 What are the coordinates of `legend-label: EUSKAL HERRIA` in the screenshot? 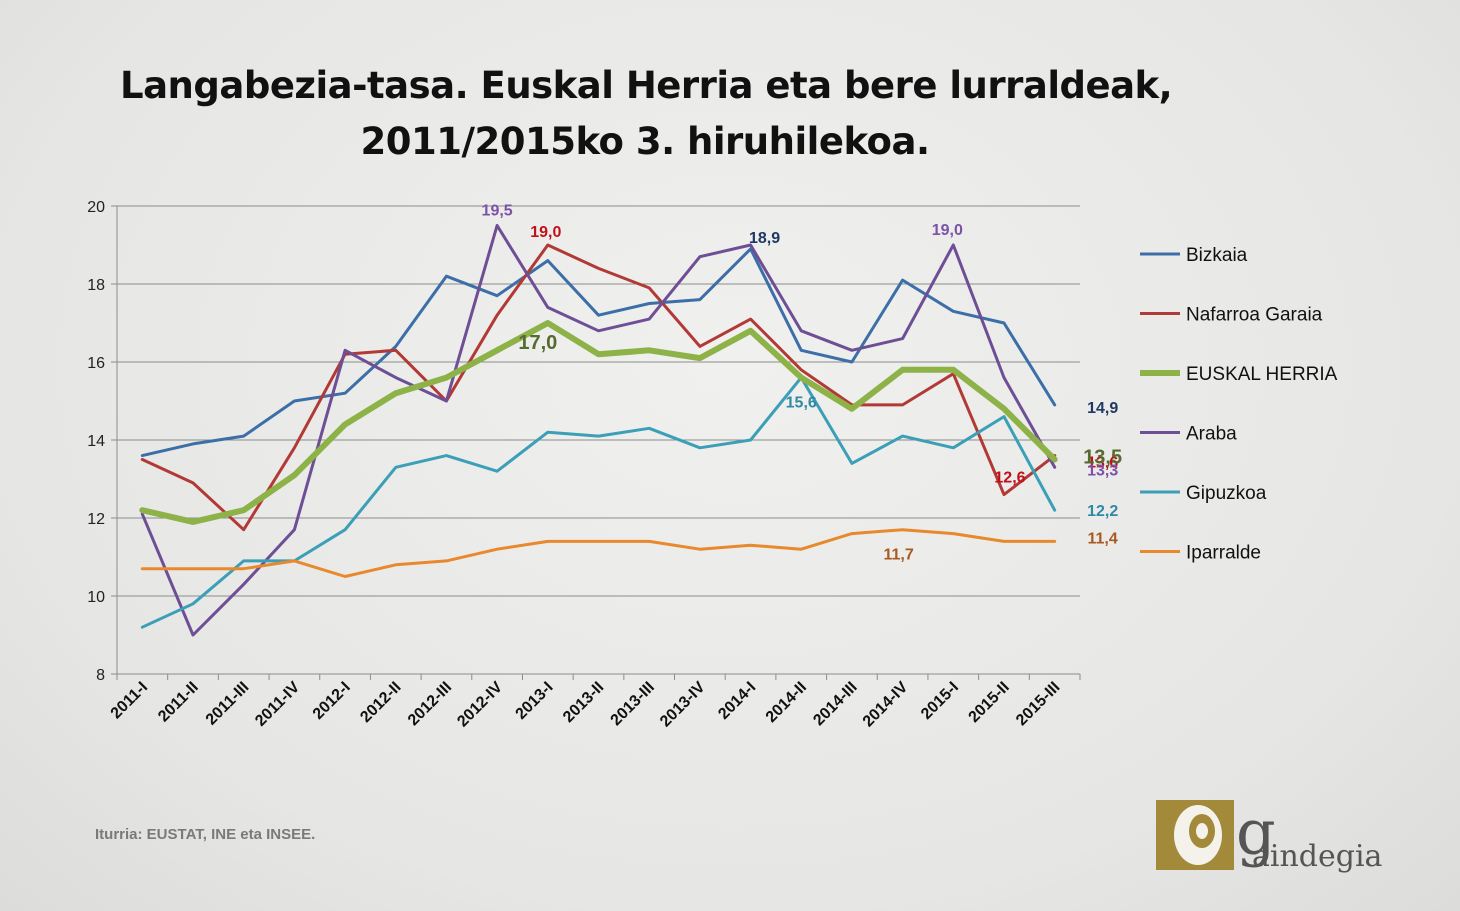 It's located at (1262, 374).